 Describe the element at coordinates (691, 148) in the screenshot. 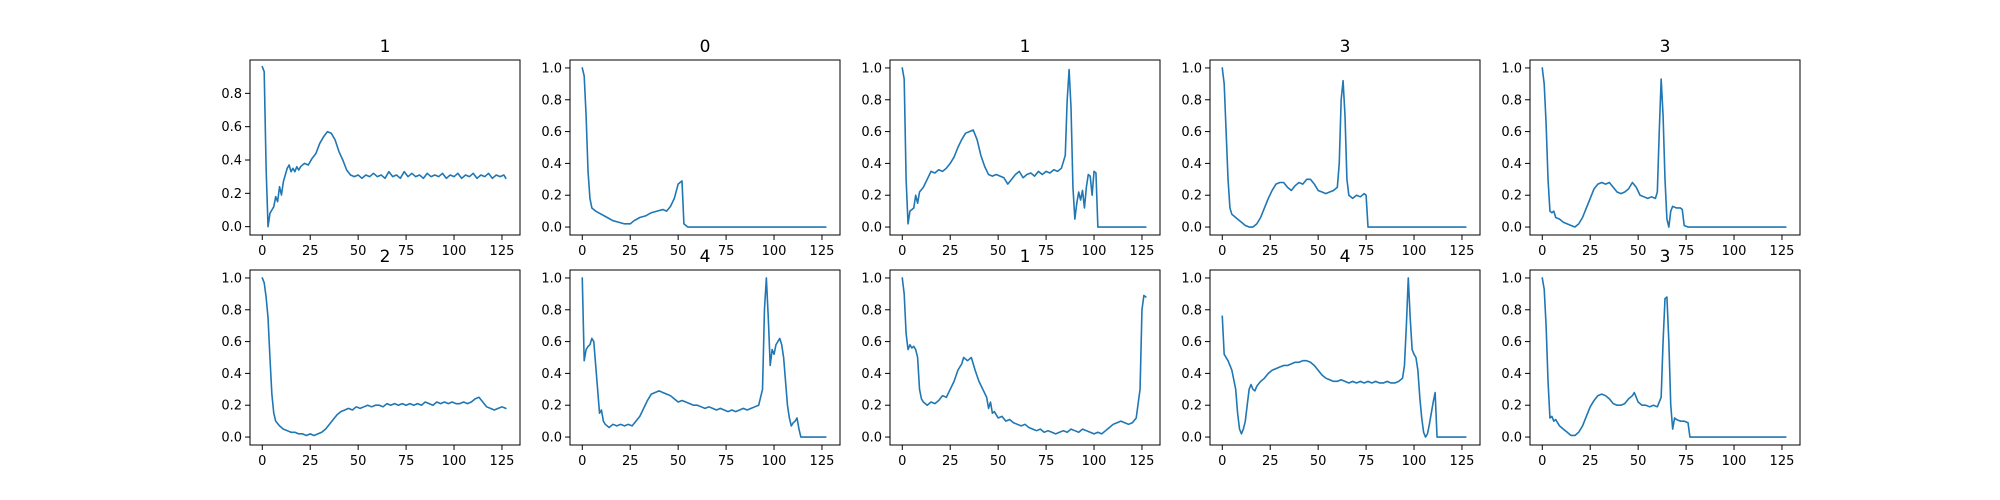

I see `subplot-2: 0 0 25 50 75 100 125 0.0 0.2 0.4 0.6 0.8 1.0` at that location.